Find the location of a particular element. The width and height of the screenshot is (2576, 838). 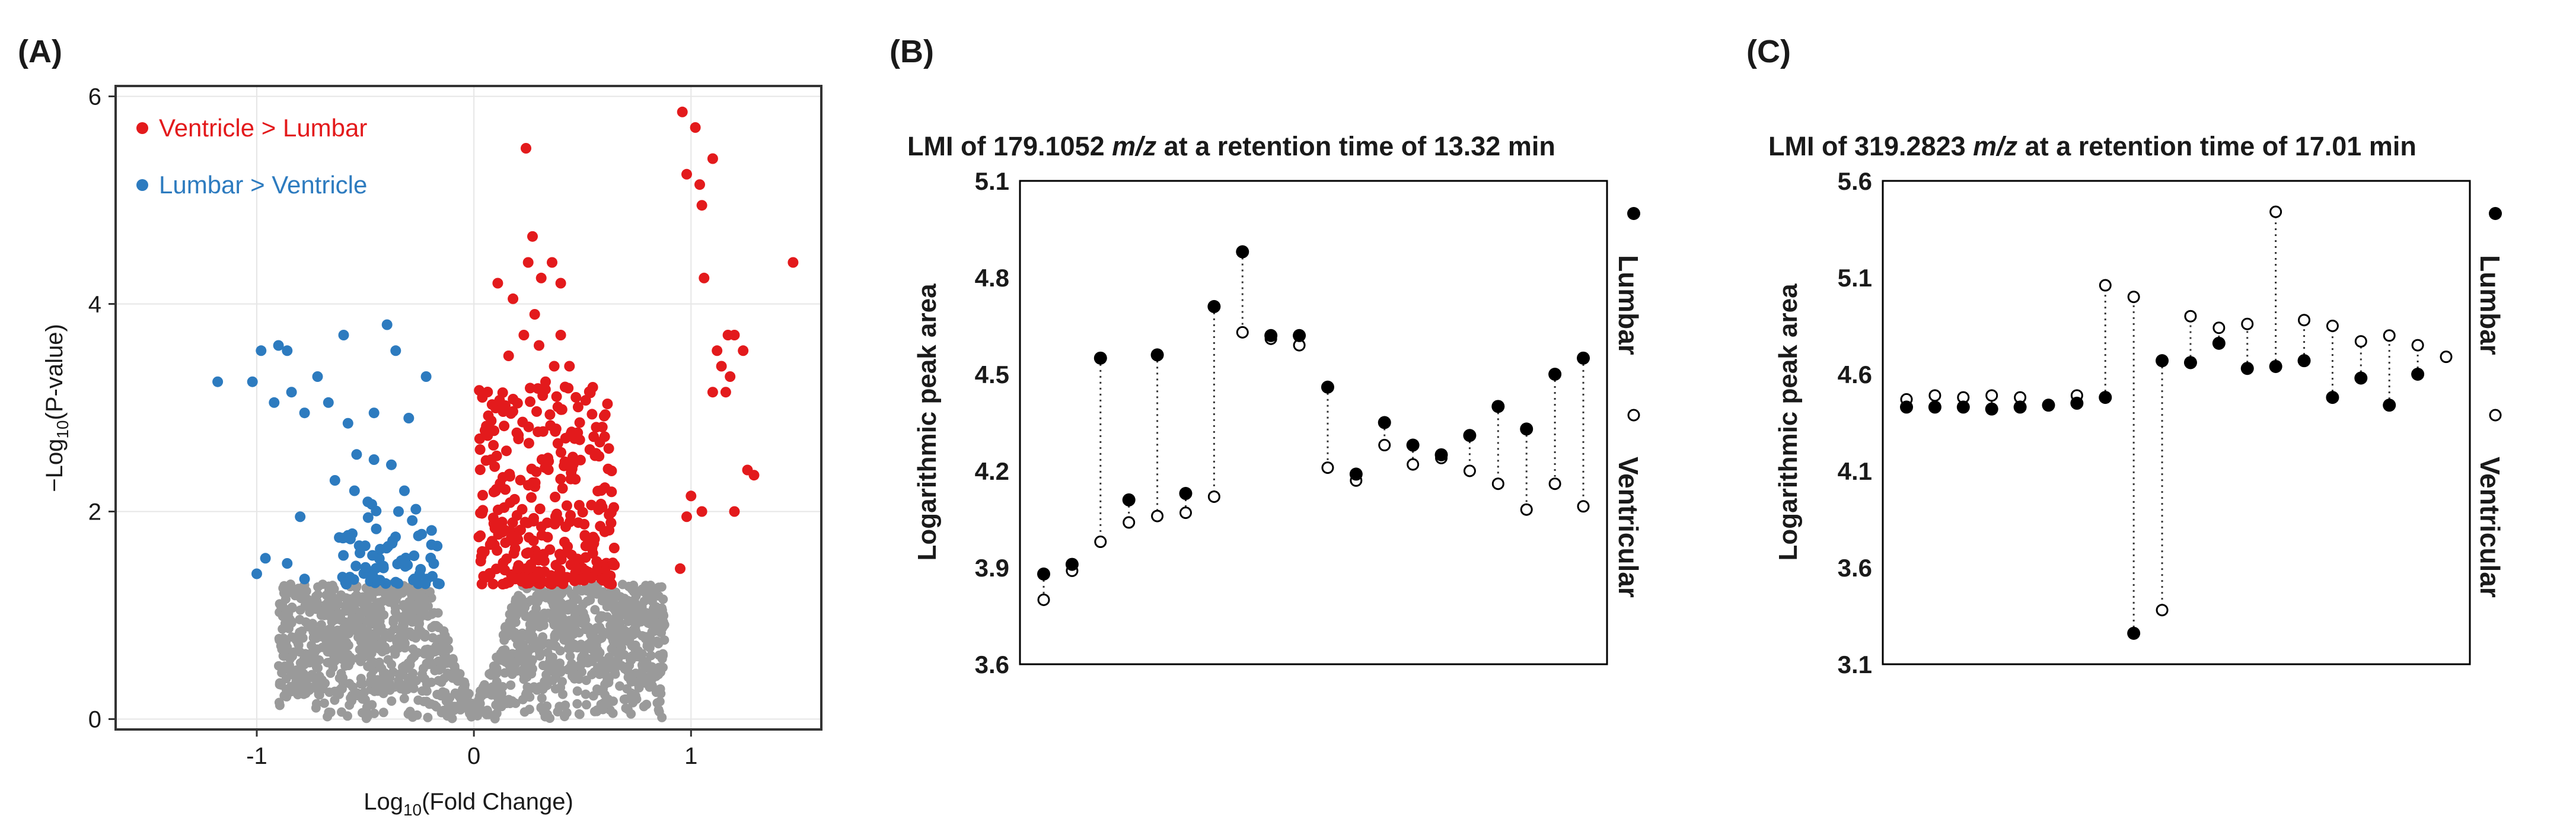

panel-c-y-tick-label: 4.6 is located at coordinates (1855, 375).